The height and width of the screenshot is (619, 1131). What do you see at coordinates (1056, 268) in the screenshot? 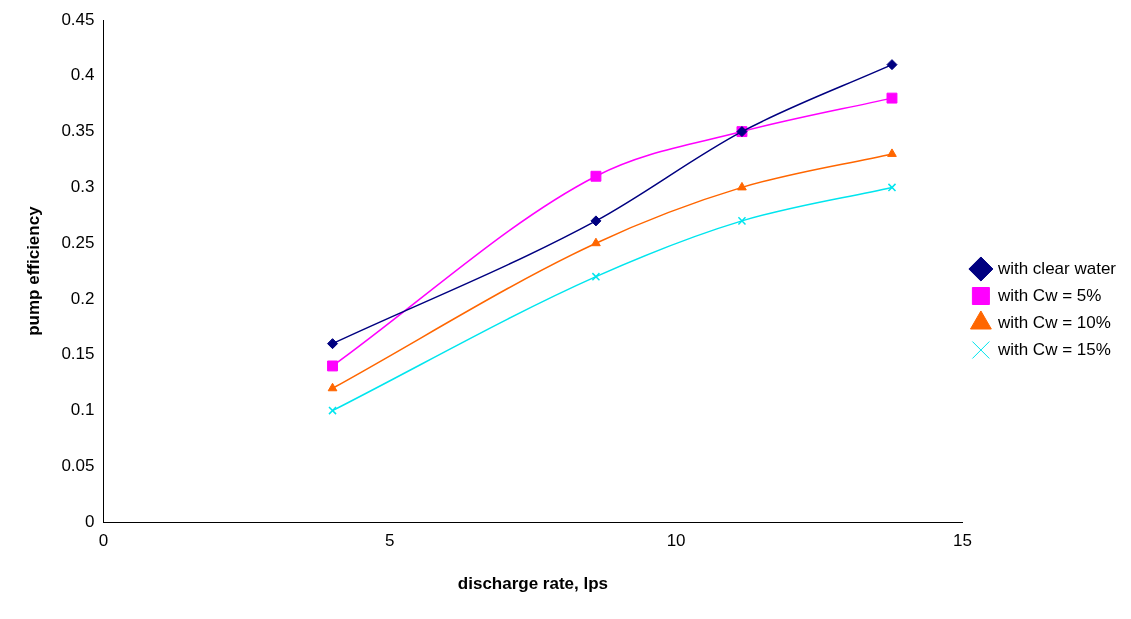
I see `legend-label: with clear water` at bounding box center [1056, 268].